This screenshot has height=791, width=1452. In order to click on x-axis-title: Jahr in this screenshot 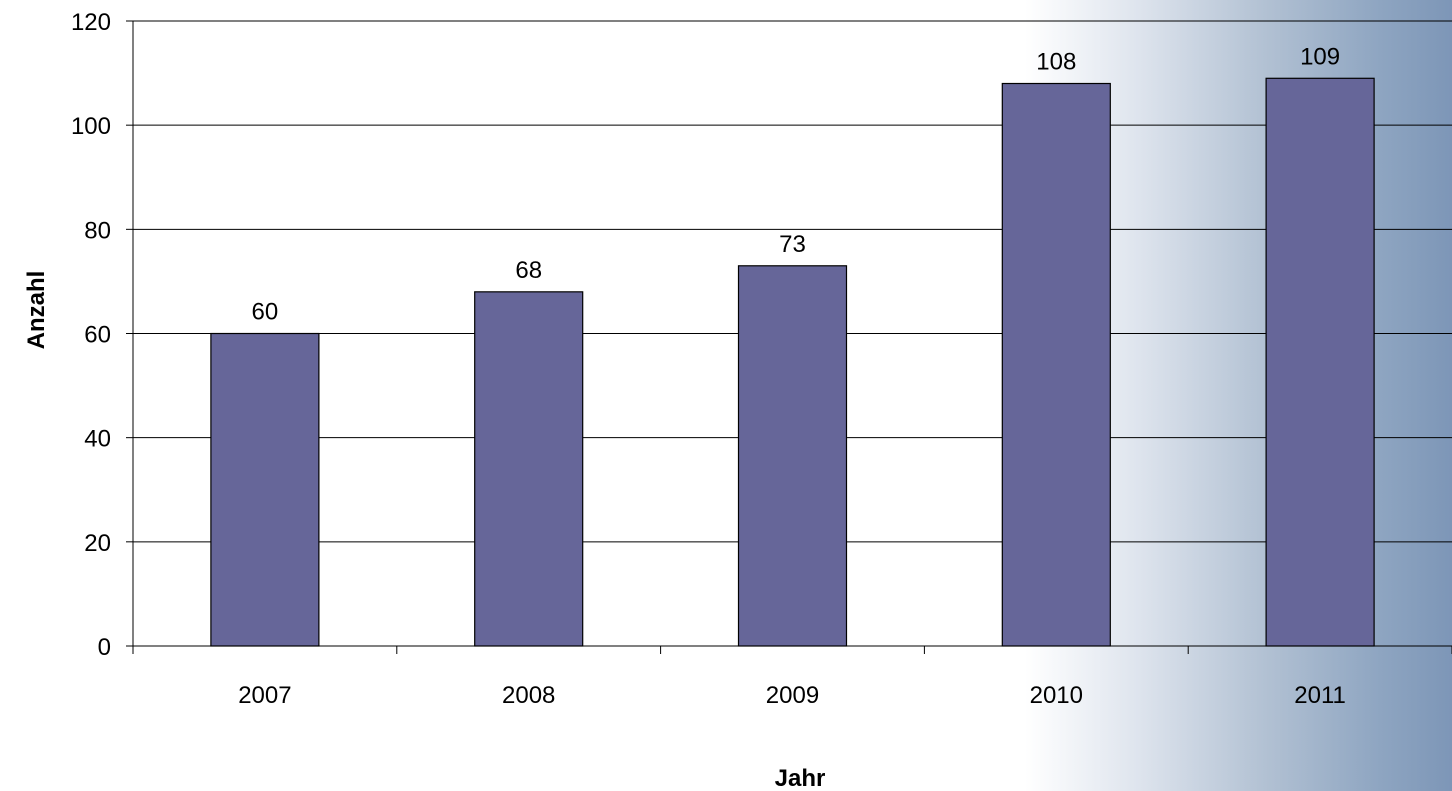, I will do `click(800, 778)`.